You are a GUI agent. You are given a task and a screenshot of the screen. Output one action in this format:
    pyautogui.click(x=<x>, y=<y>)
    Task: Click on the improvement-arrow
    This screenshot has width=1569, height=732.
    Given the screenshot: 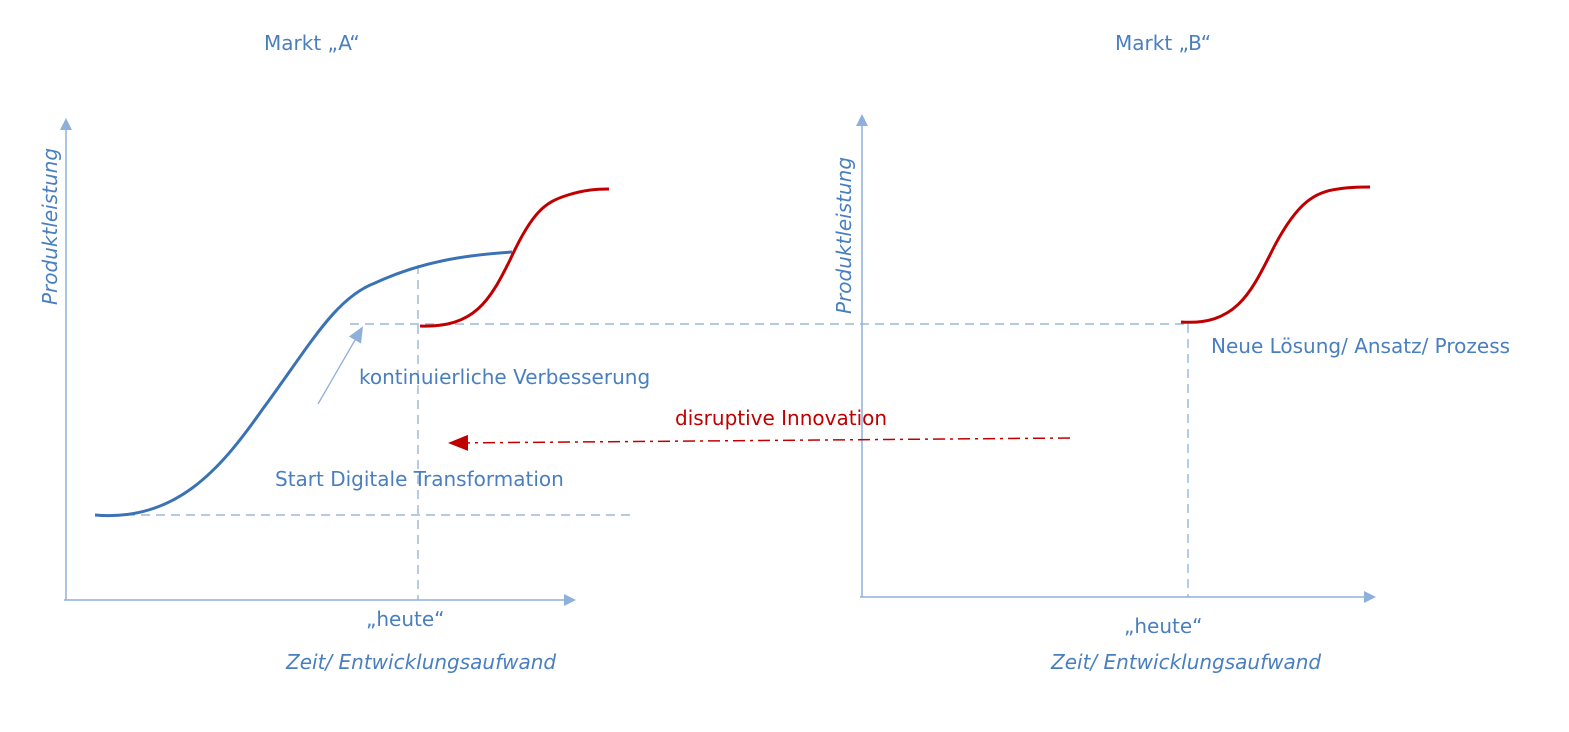 What is the action you would take?
    pyautogui.click(x=340, y=365)
    